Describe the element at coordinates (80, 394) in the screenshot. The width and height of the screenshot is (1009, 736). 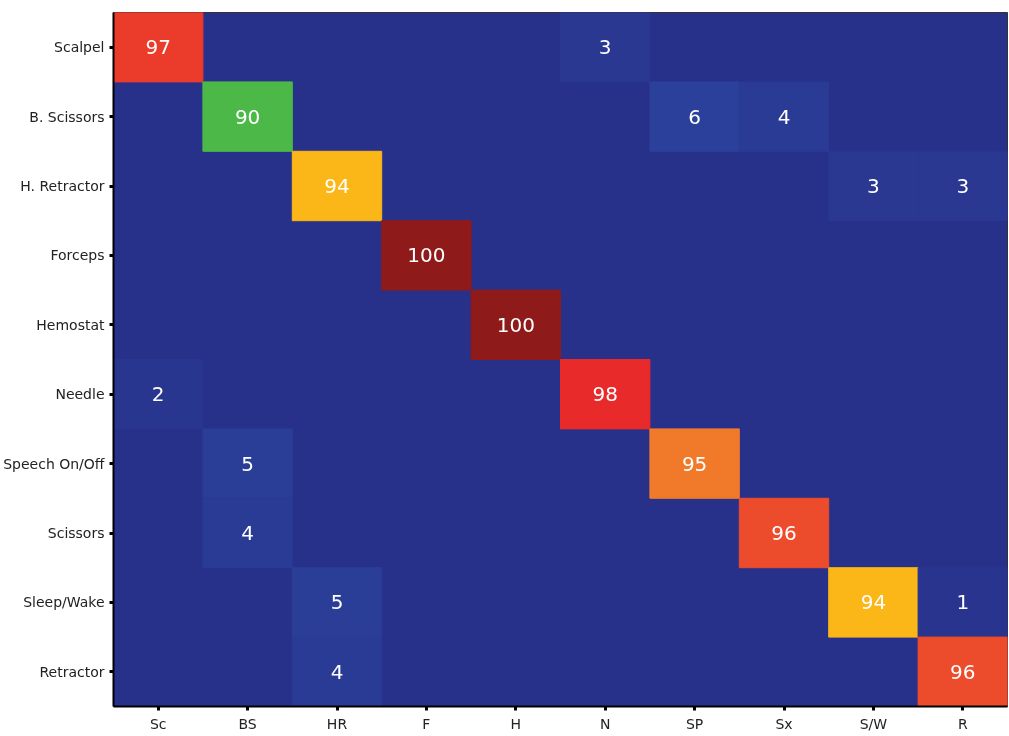
I see `y-tick-label: Needle` at that location.